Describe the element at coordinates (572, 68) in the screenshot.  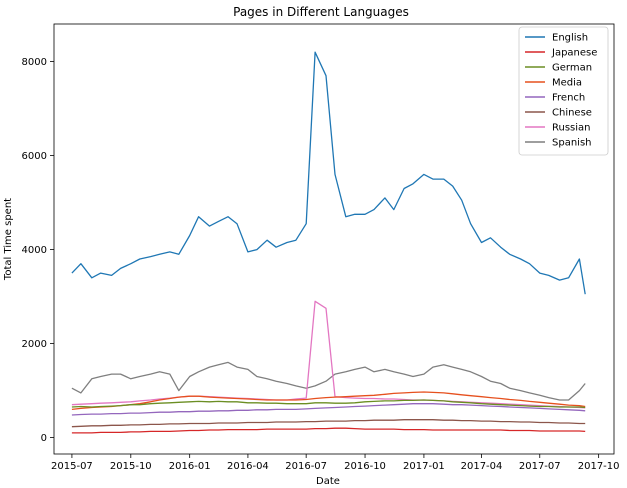
I see `legend-entry: German` at that location.